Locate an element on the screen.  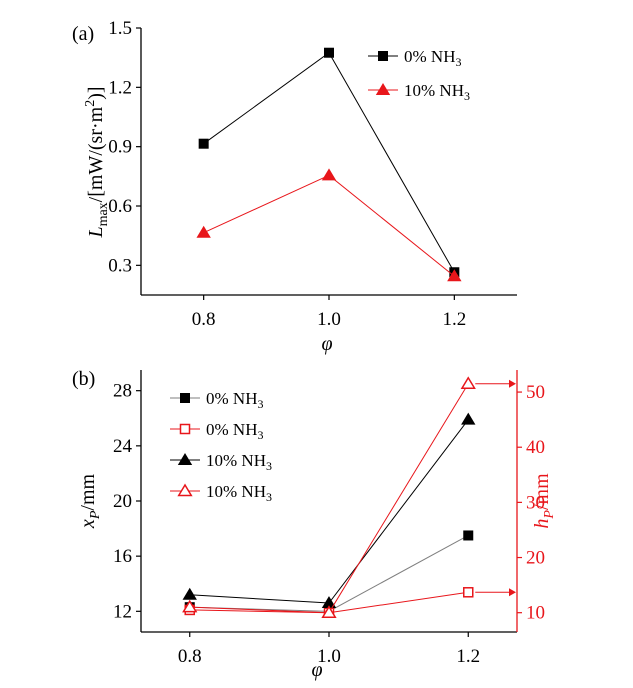
chart-a-y-tick-label: 0.9 is located at coordinates (120, 147).